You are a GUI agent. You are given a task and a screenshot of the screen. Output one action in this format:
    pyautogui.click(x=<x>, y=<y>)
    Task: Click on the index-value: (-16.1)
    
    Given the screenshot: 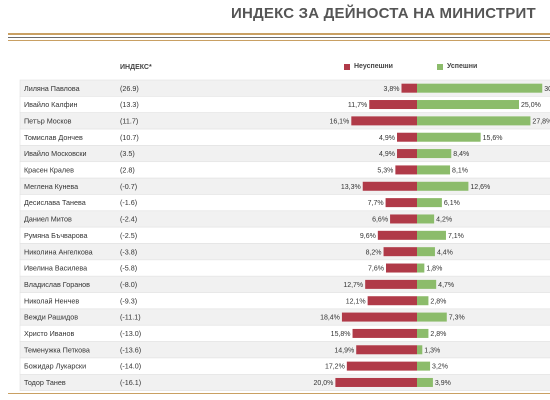 What is the action you would take?
    pyautogui.click(x=130, y=382)
    